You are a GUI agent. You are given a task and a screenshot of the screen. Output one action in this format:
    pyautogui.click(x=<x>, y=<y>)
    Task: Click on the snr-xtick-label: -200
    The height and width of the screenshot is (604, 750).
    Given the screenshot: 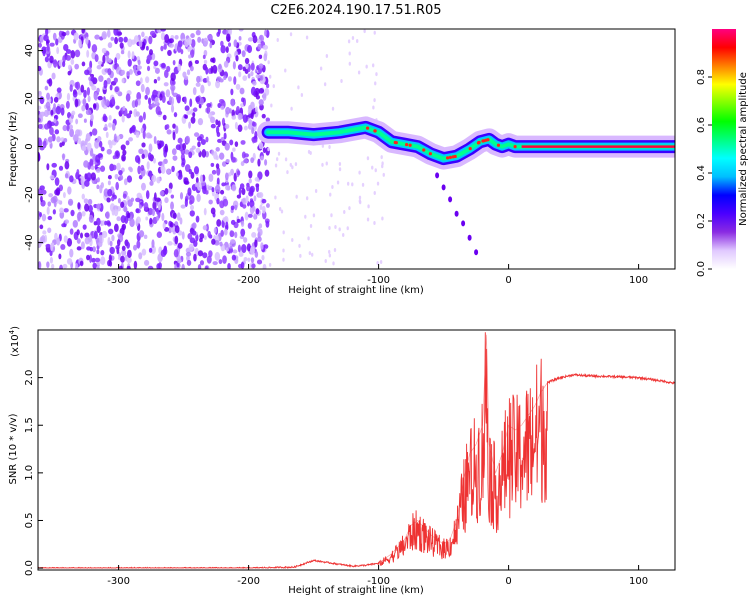 What is the action you would take?
    pyautogui.click(x=248, y=581)
    